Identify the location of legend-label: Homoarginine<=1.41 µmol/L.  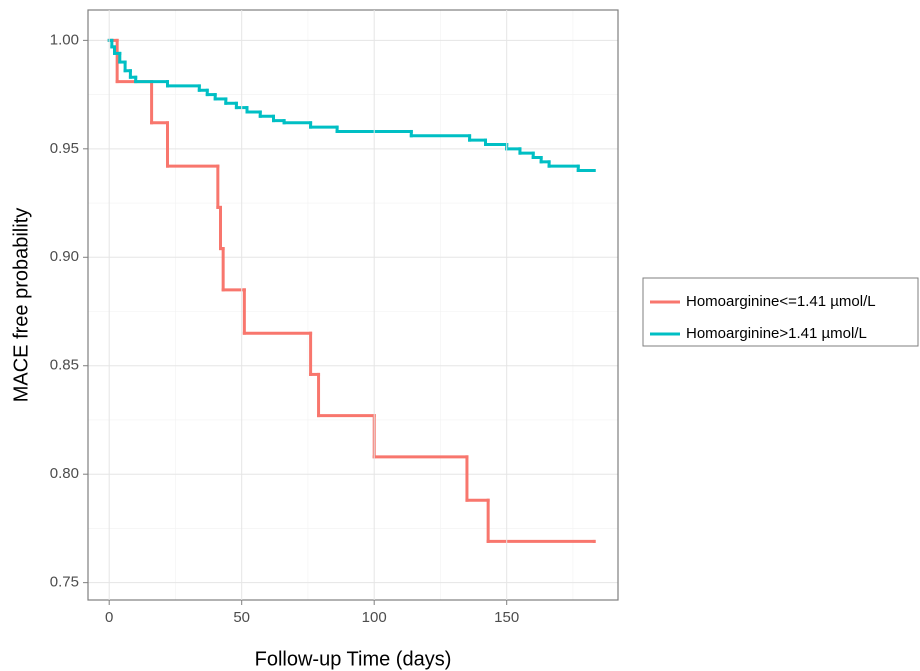
(781, 301).